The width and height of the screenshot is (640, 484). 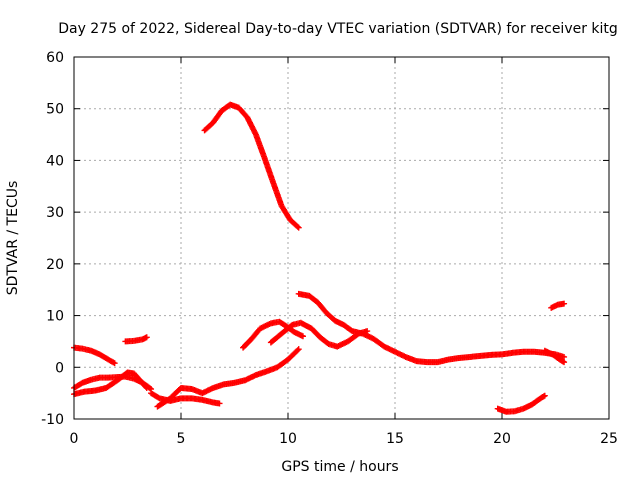 What do you see at coordinates (55, 213) in the screenshot?
I see `y-tick-label: 30` at bounding box center [55, 213].